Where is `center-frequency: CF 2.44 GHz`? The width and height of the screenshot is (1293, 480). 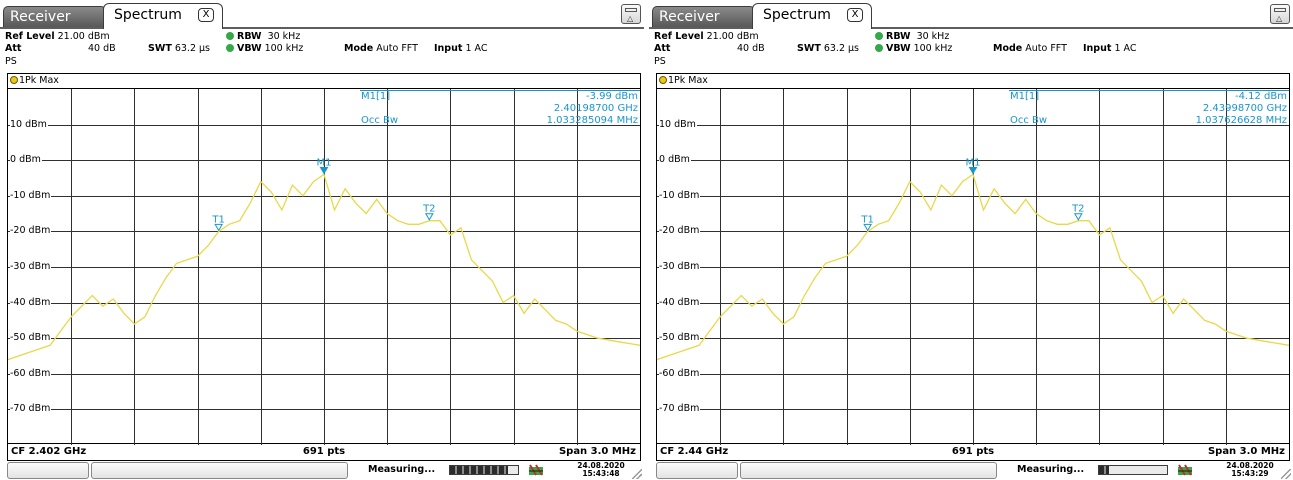
center-frequency: CF 2.44 GHz is located at coordinates (694, 451).